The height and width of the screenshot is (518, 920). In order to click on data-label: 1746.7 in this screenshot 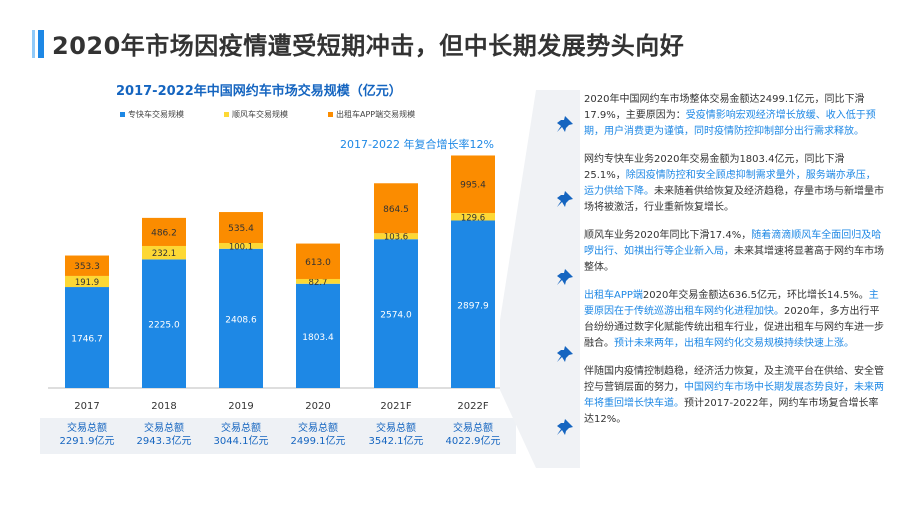, I will do `click(87, 340)`.